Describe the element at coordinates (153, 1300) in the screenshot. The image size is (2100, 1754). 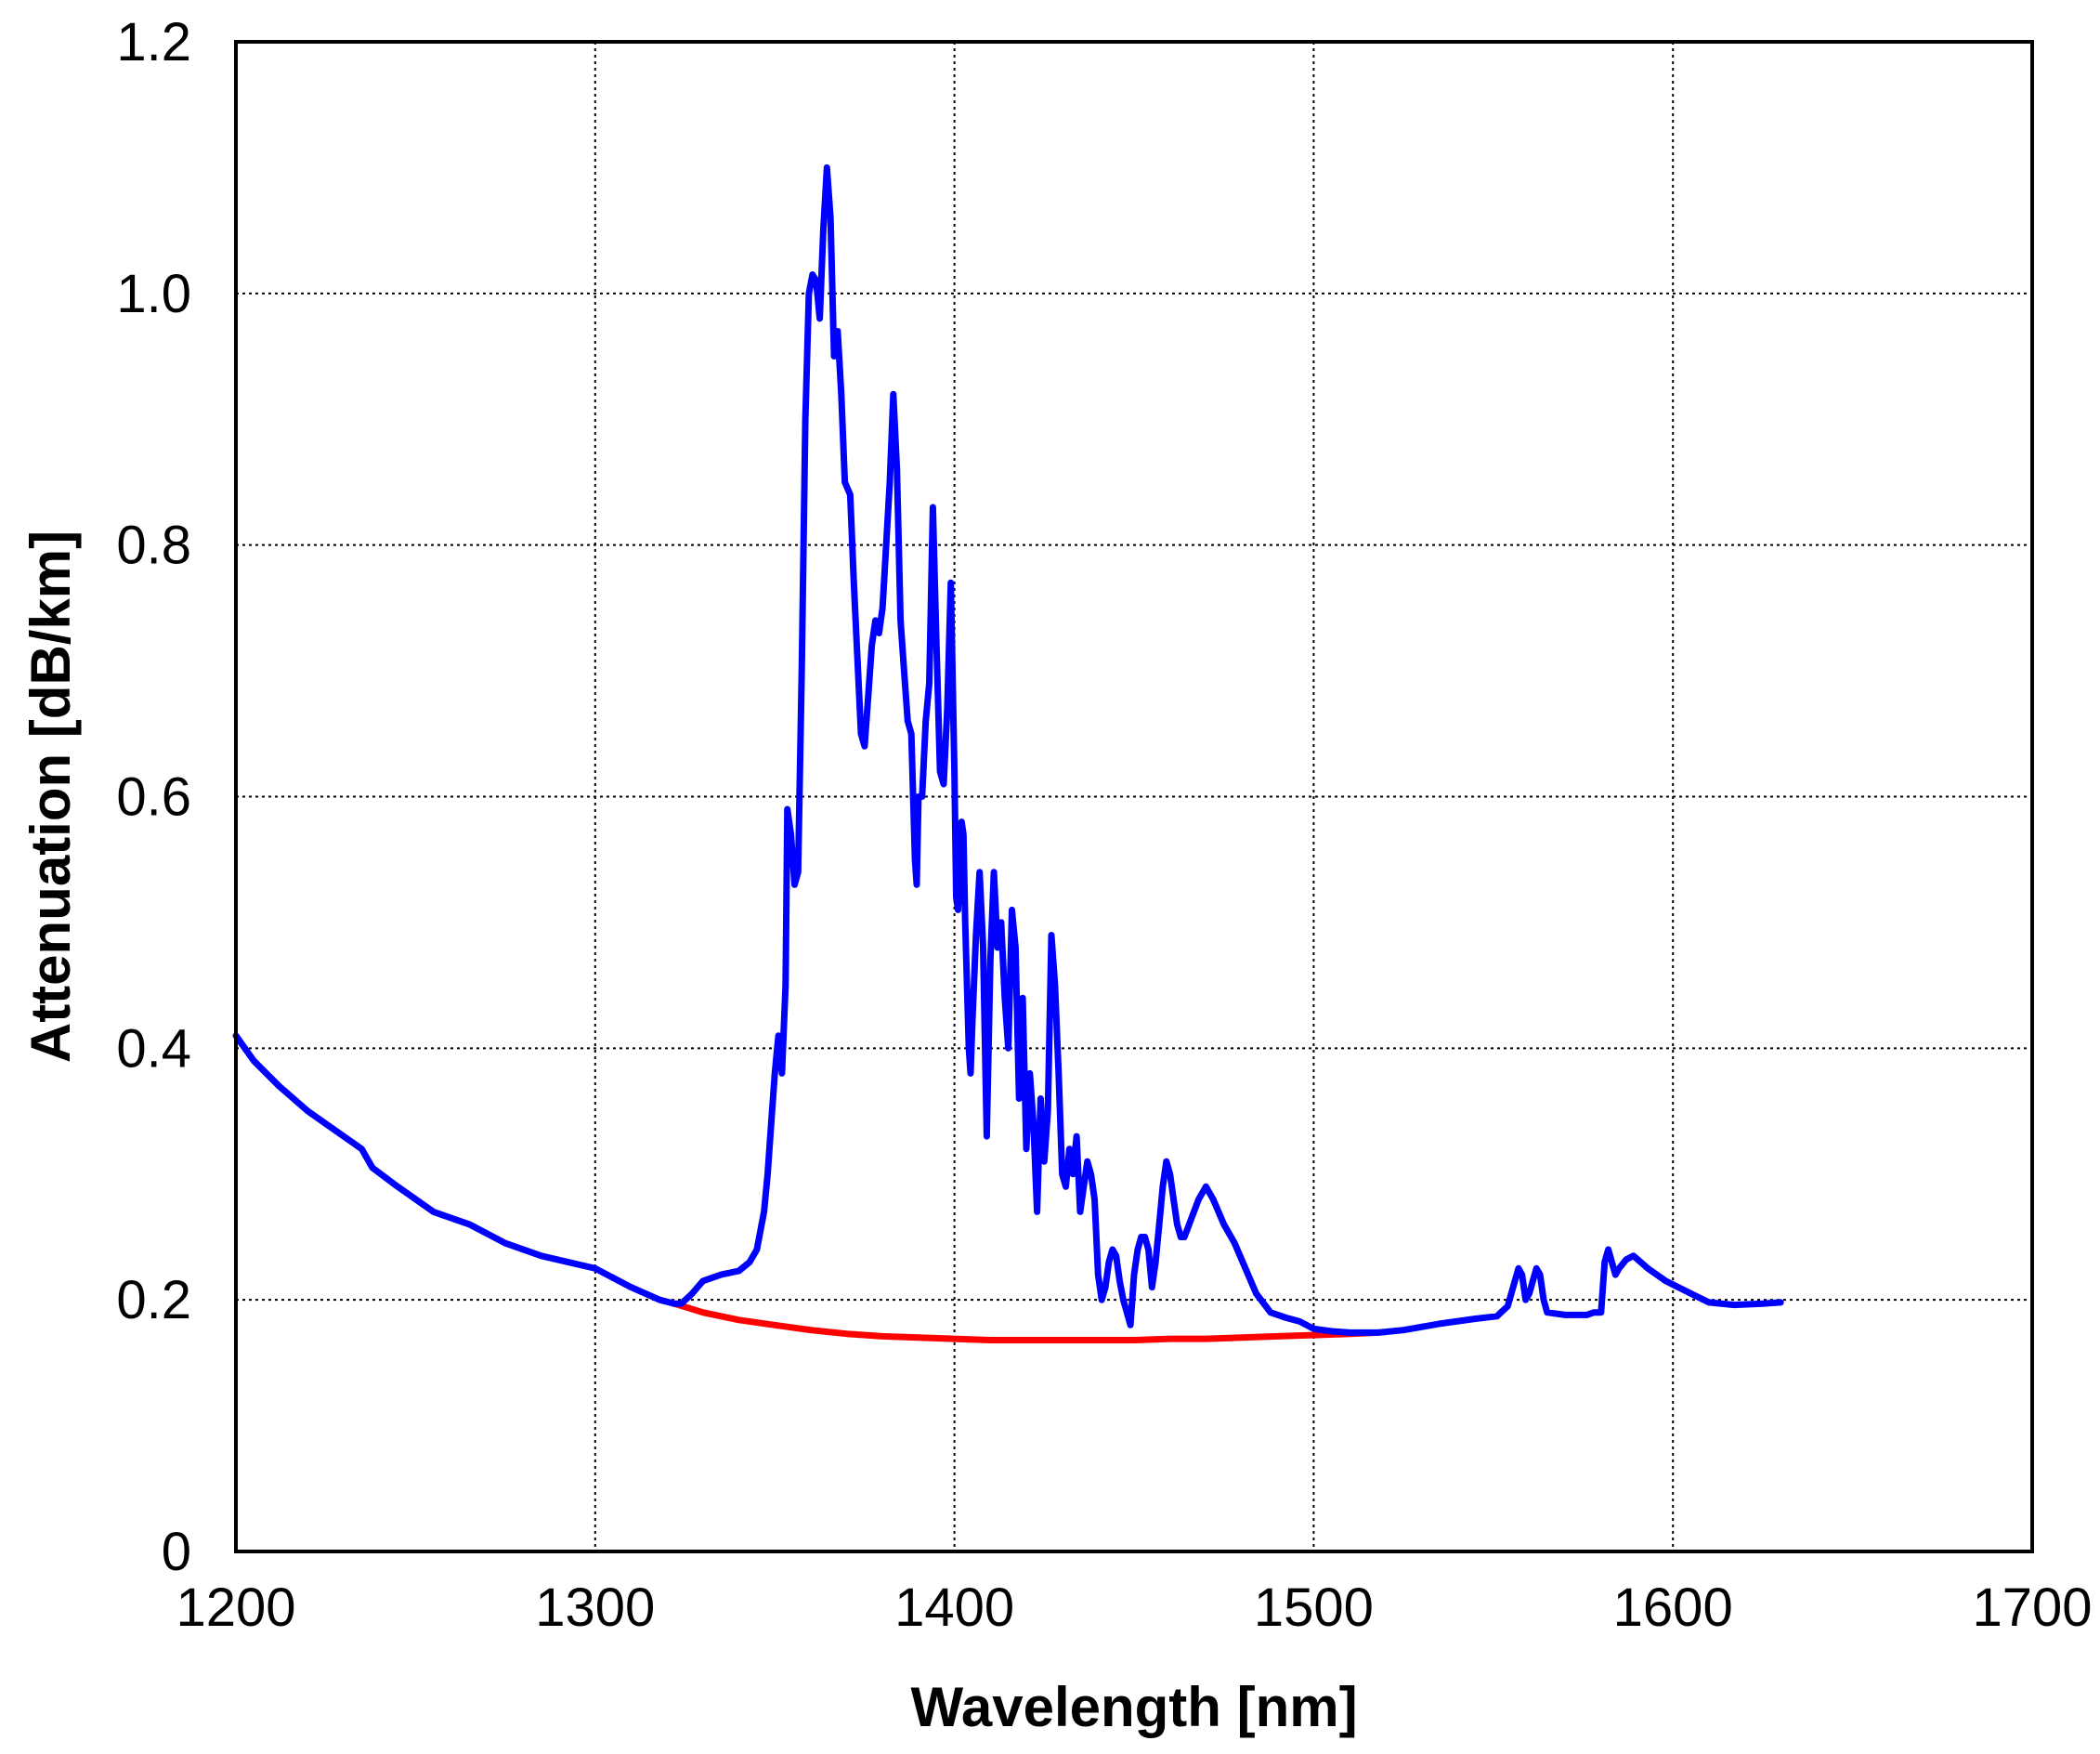
I see `y-tick-label: 0.2` at that location.